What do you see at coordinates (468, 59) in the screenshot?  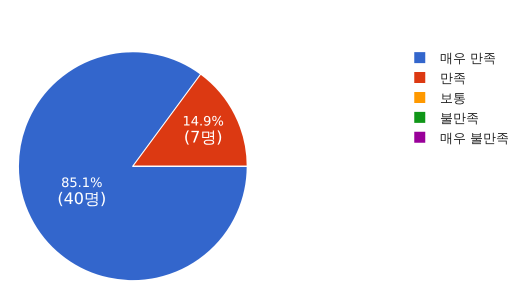 I see `legend-label: 매우 만족` at bounding box center [468, 59].